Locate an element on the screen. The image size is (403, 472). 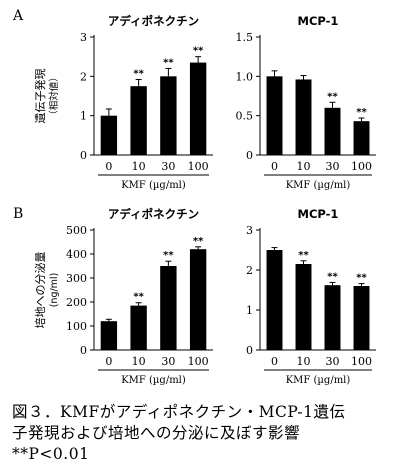
y-axis-label: 遺伝子発現 （相対値） is located at coordinates (46, 96).